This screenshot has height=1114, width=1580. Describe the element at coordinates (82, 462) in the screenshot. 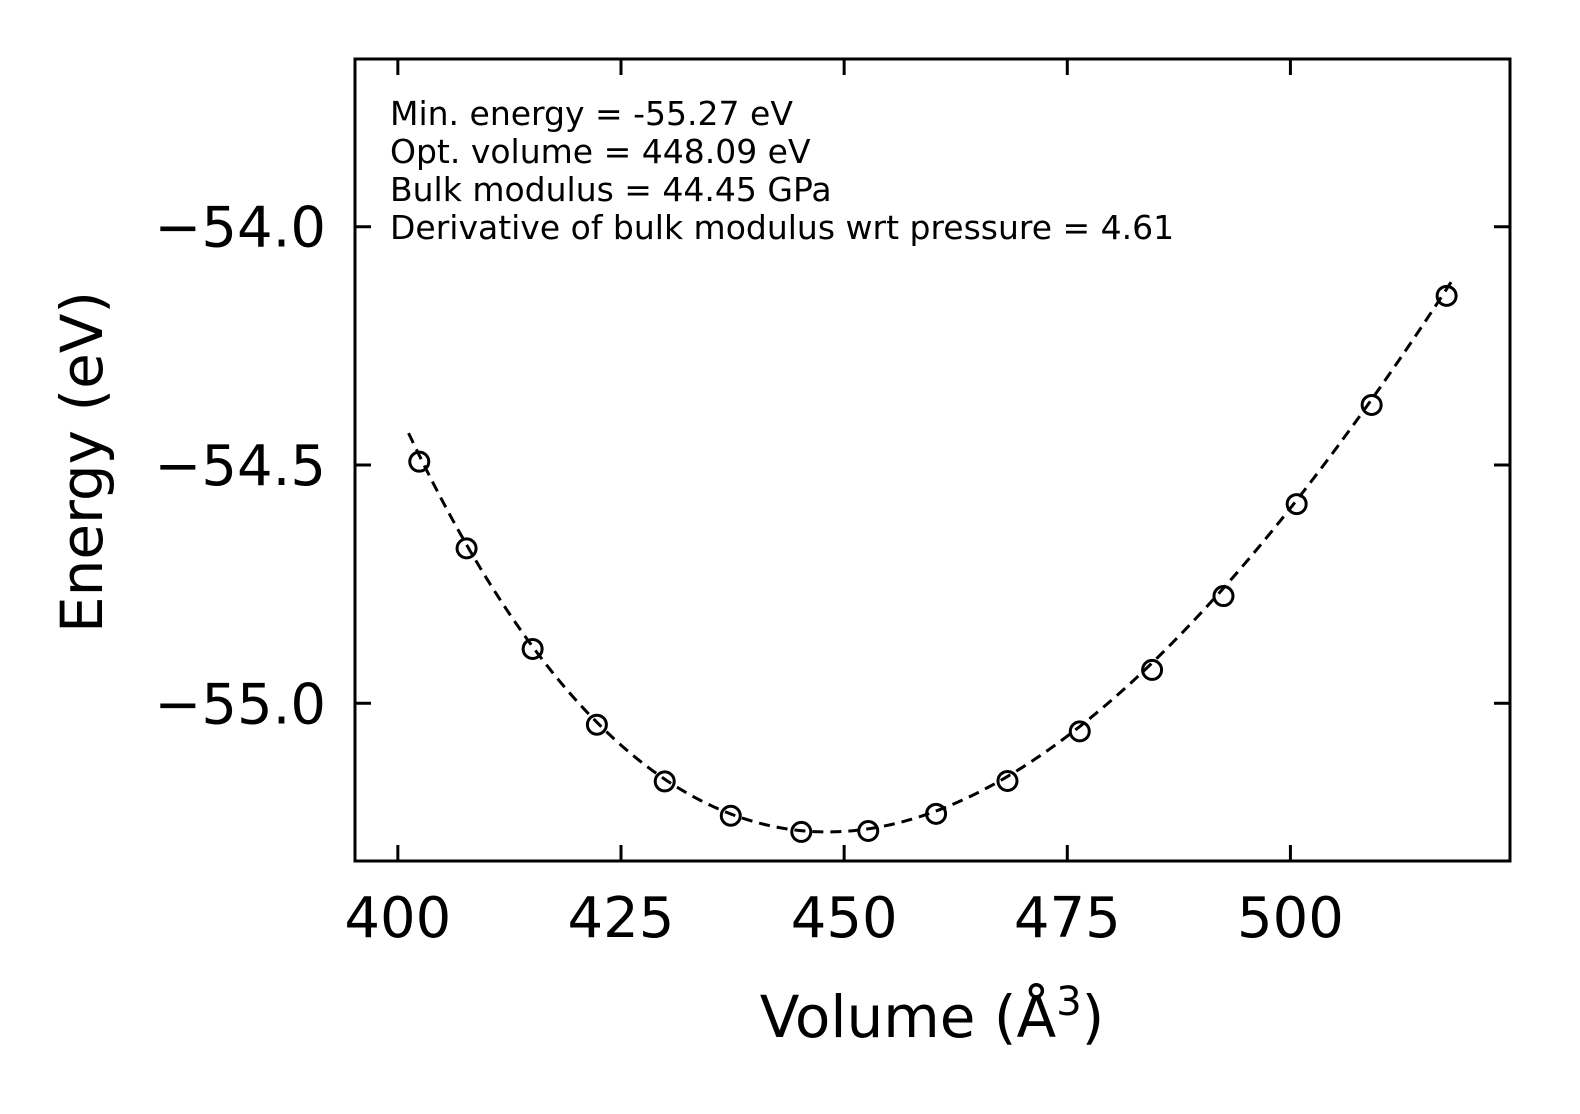

I see `y-axis-label: Energy (eV)` at that location.